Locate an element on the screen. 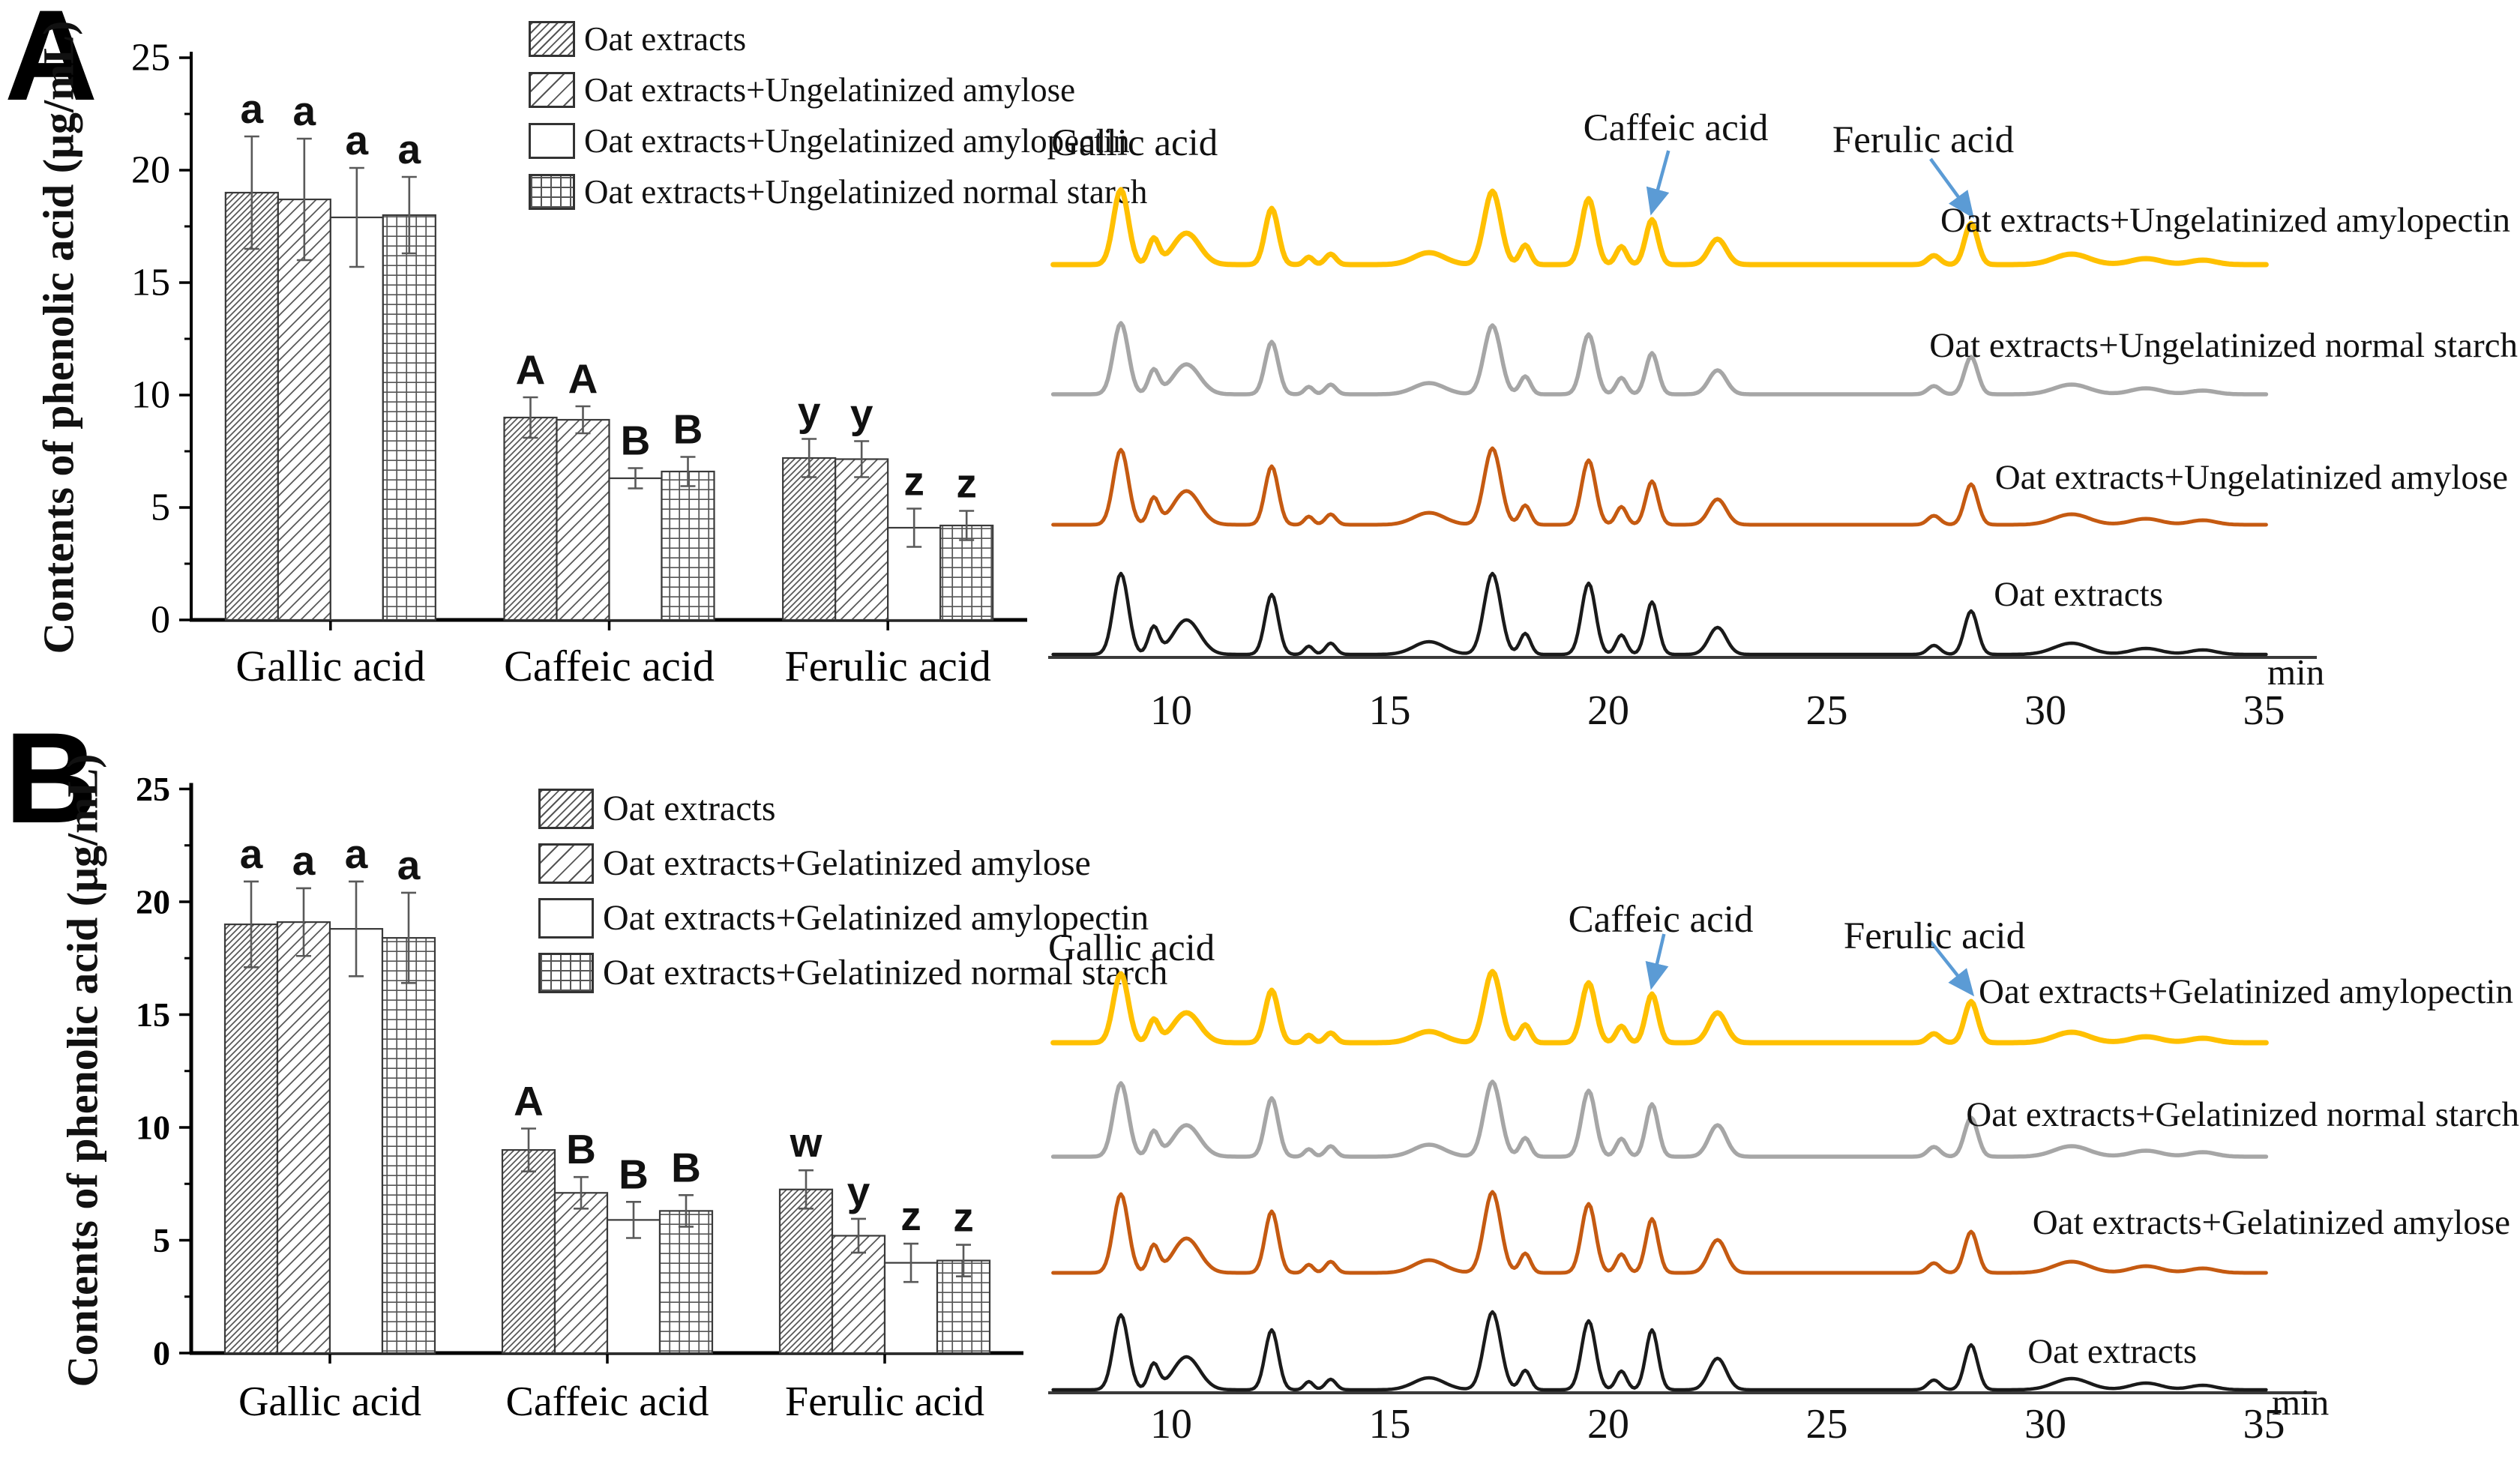  x-tick-label: 35 is located at coordinates (2264, 1425).